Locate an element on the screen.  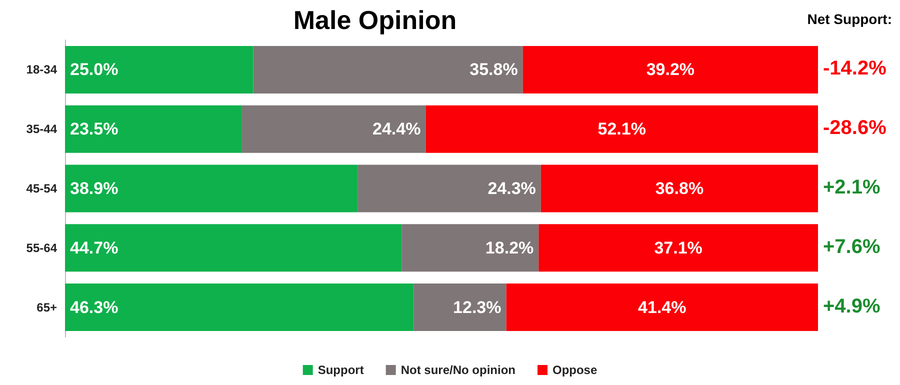
legend-label: Support is located at coordinates (341, 370).